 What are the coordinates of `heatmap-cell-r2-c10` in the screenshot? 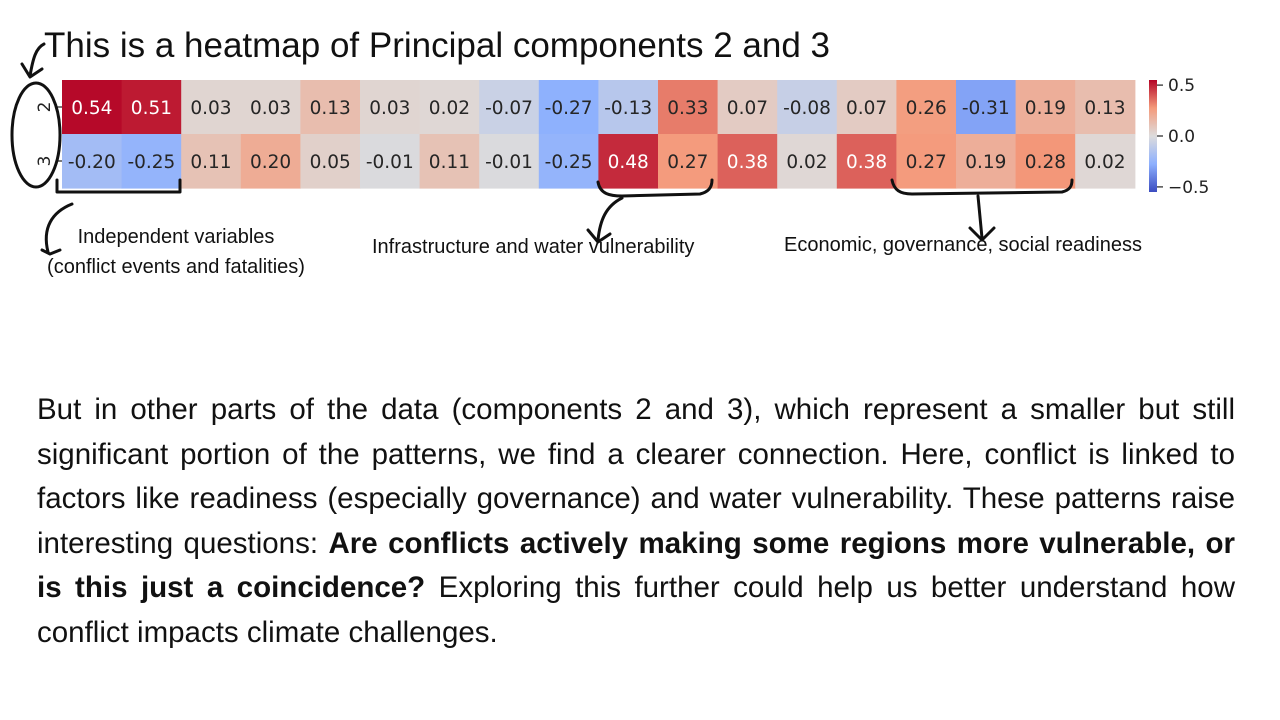 It's located at (628, 107).